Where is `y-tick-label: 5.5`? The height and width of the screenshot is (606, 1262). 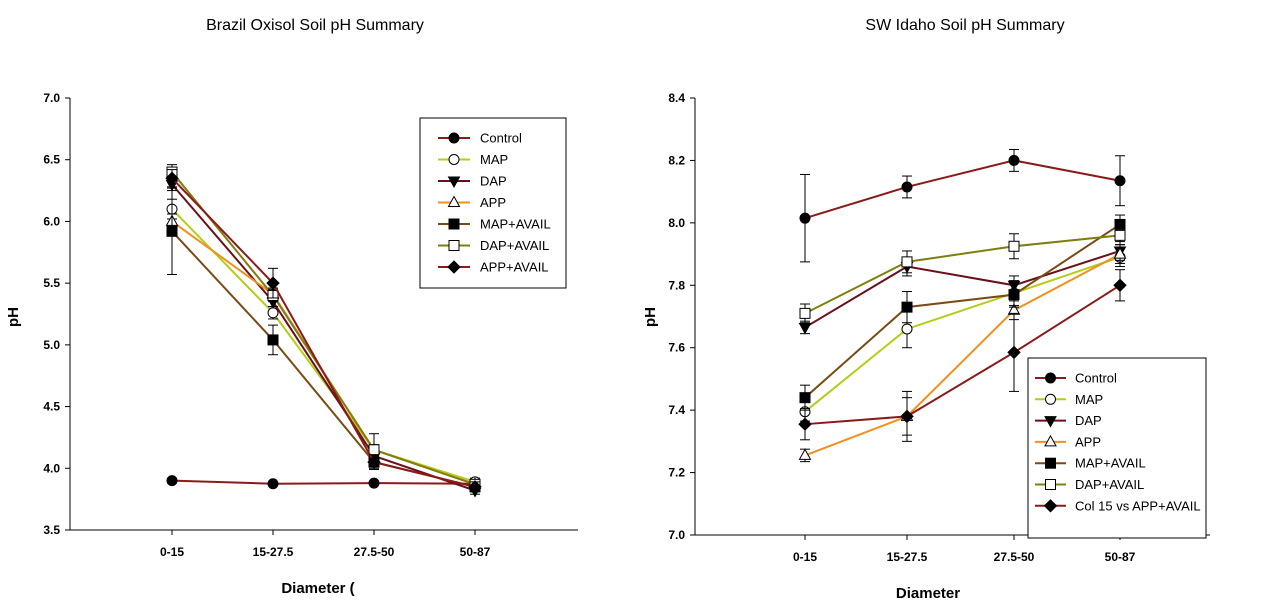 y-tick-label: 5.5 is located at coordinates (51, 283).